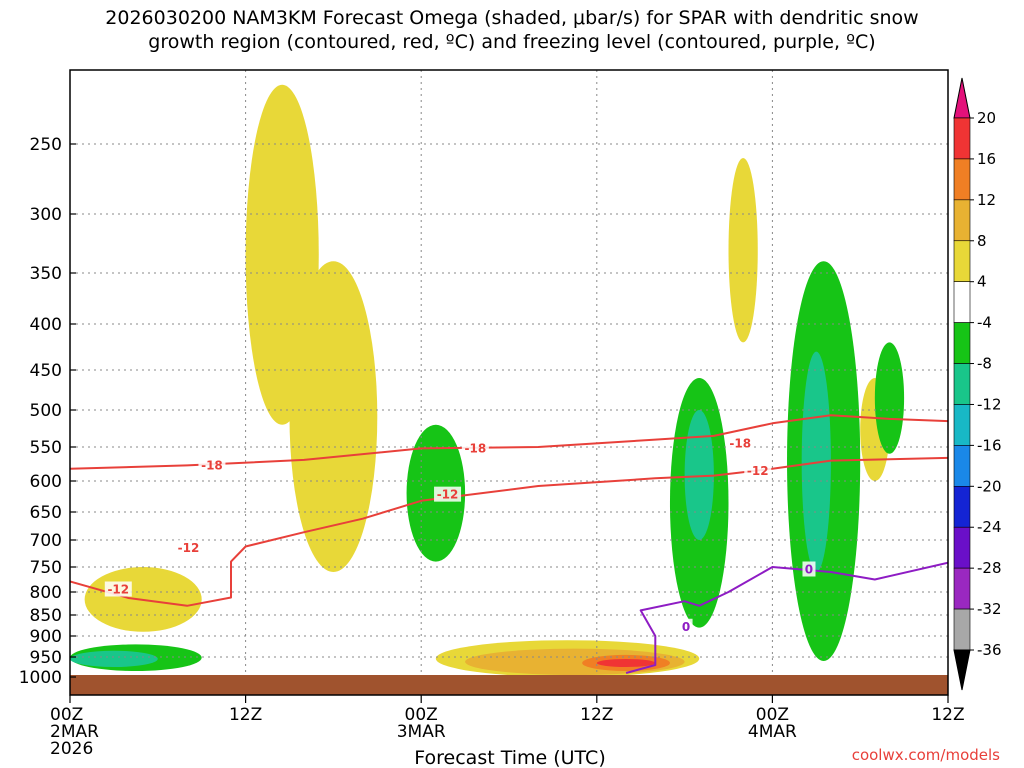  Describe the element at coordinates (596, 715) in the screenshot. I see `x-tick-label-36-0: 12Z` at that location.